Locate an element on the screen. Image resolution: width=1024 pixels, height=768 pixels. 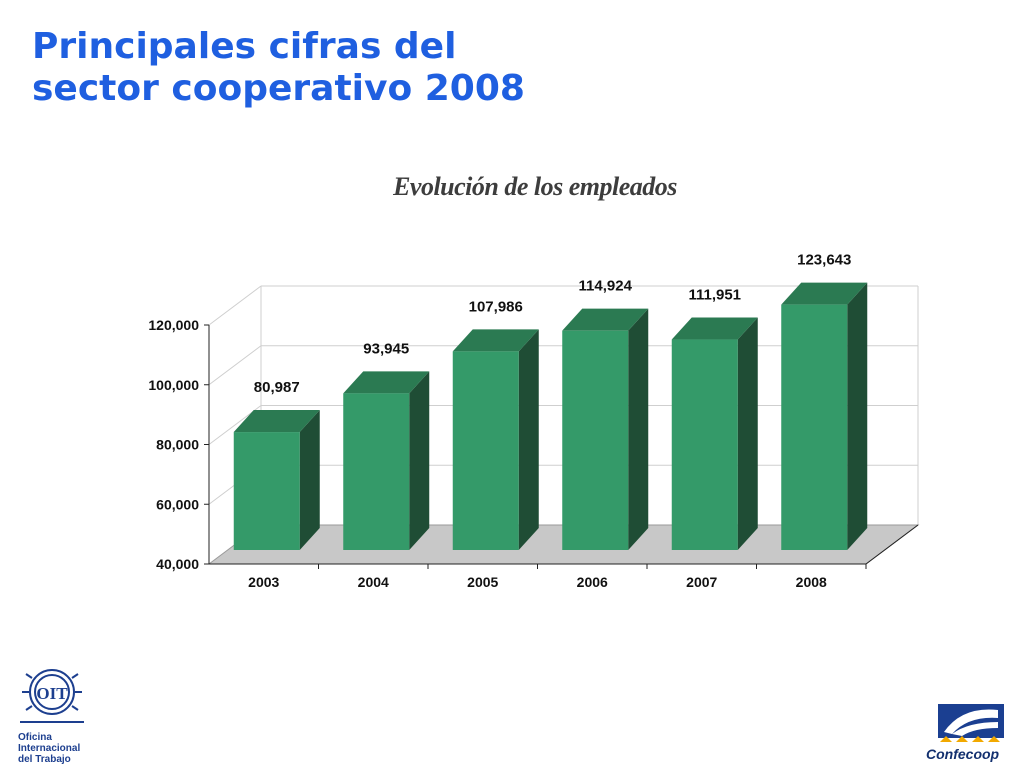
data-label: 107,986 is located at coordinates (496, 306).